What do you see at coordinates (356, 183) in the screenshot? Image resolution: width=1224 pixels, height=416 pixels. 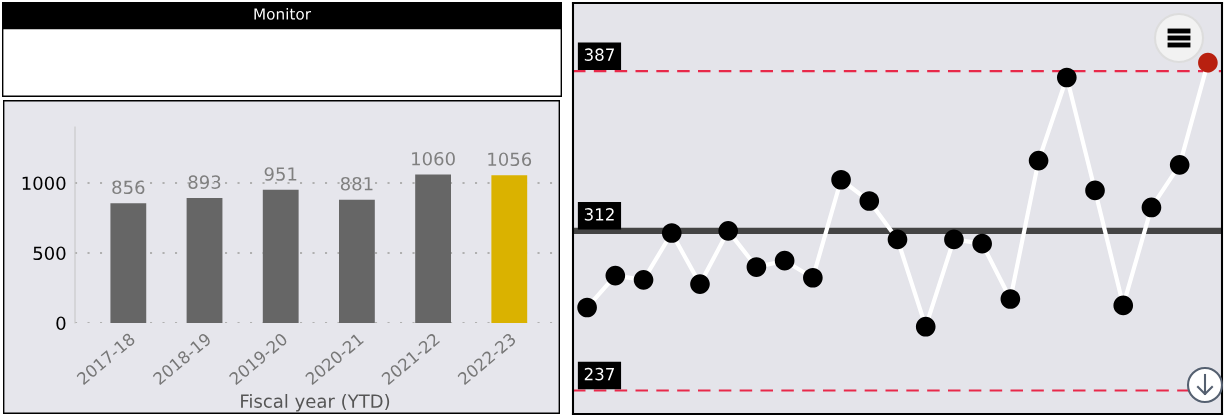 I see `data-label: 881` at bounding box center [356, 183].